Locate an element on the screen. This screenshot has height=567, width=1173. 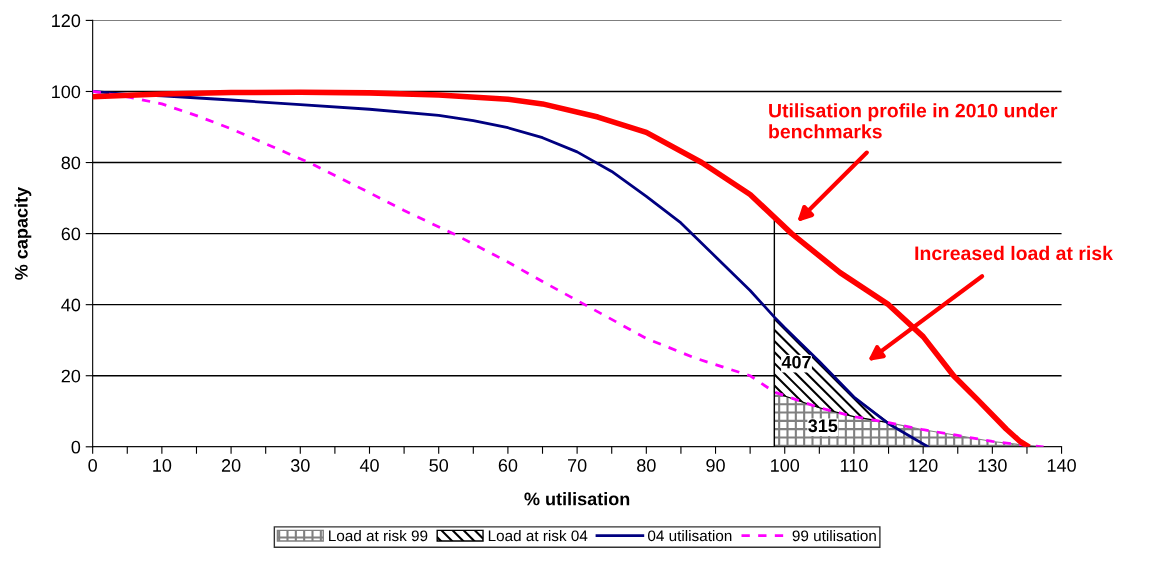
y-tick-label: 120 is located at coordinates (66, 21).